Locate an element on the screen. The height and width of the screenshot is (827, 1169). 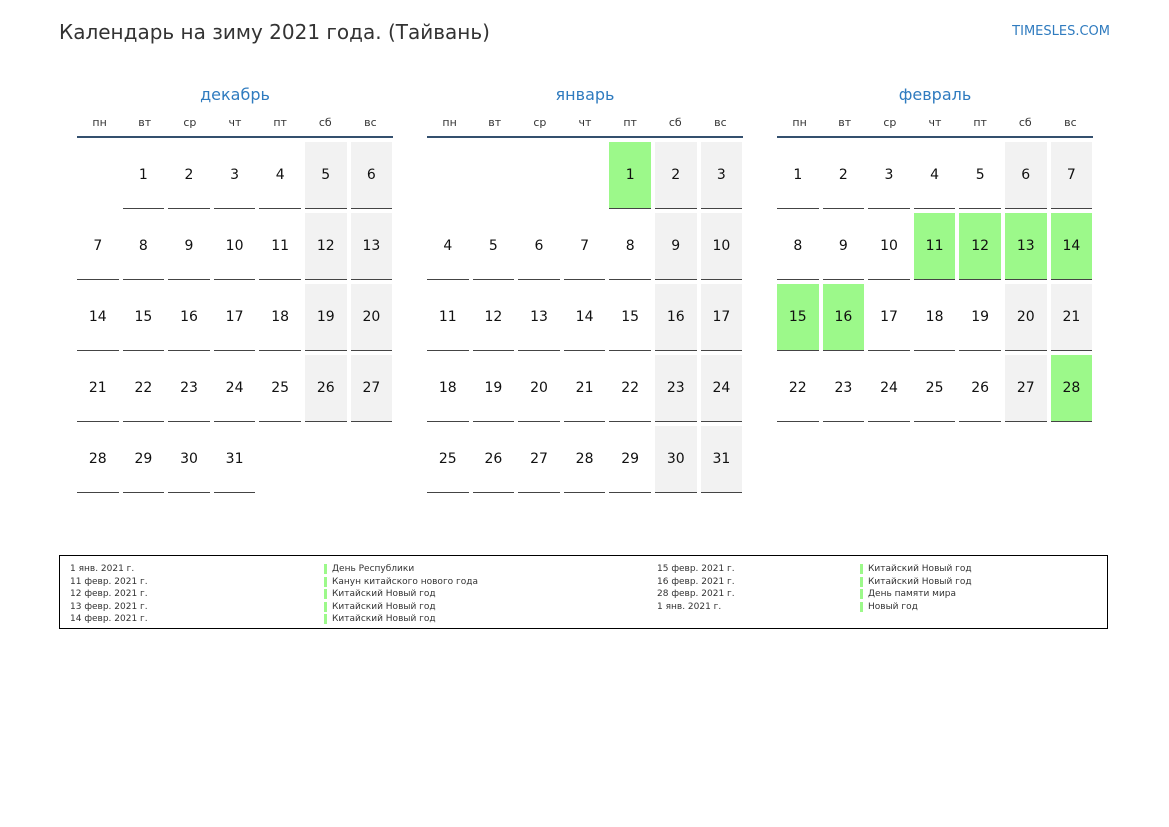
weekend-day-cell: 9 is located at coordinates (675, 246).